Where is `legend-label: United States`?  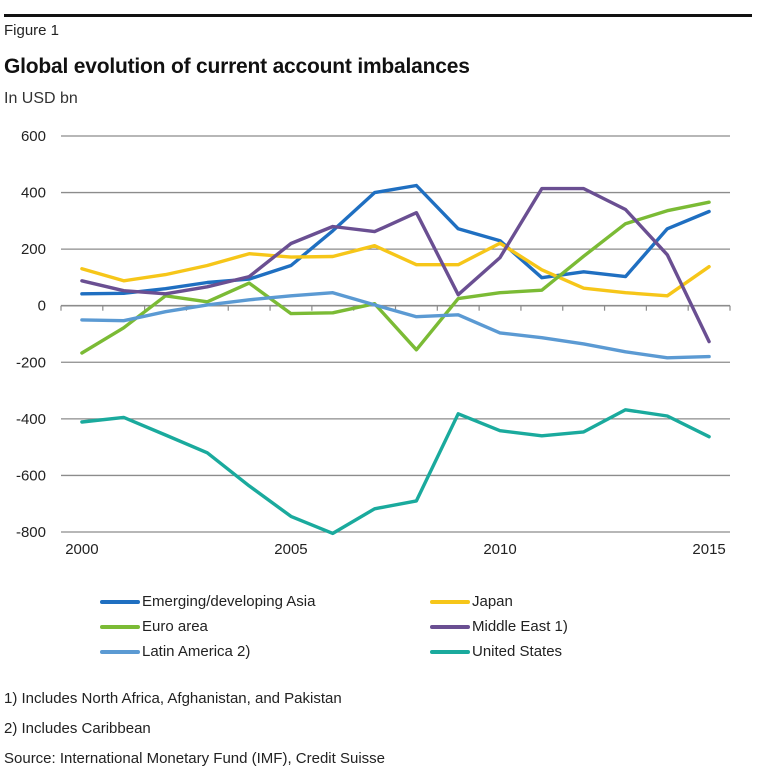
legend-label: United States is located at coordinates (517, 651).